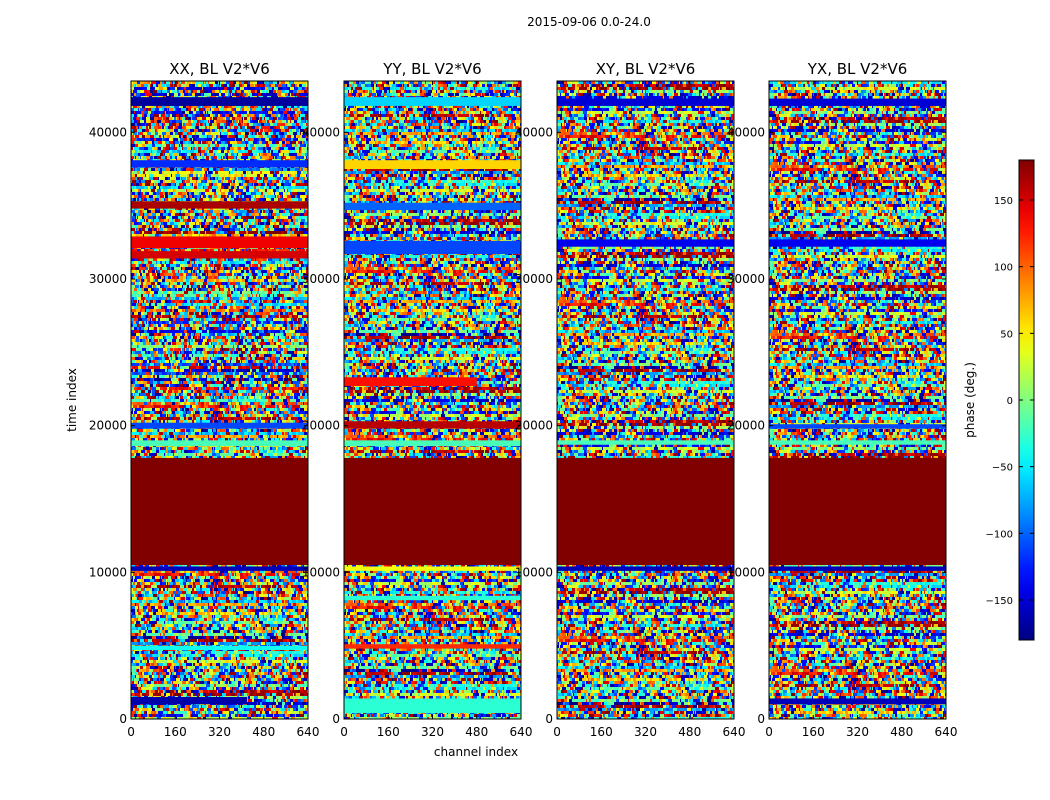 This screenshot has width=1050, height=800. I want to click on colorbar-tick-label: 50, so click(1006, 334).